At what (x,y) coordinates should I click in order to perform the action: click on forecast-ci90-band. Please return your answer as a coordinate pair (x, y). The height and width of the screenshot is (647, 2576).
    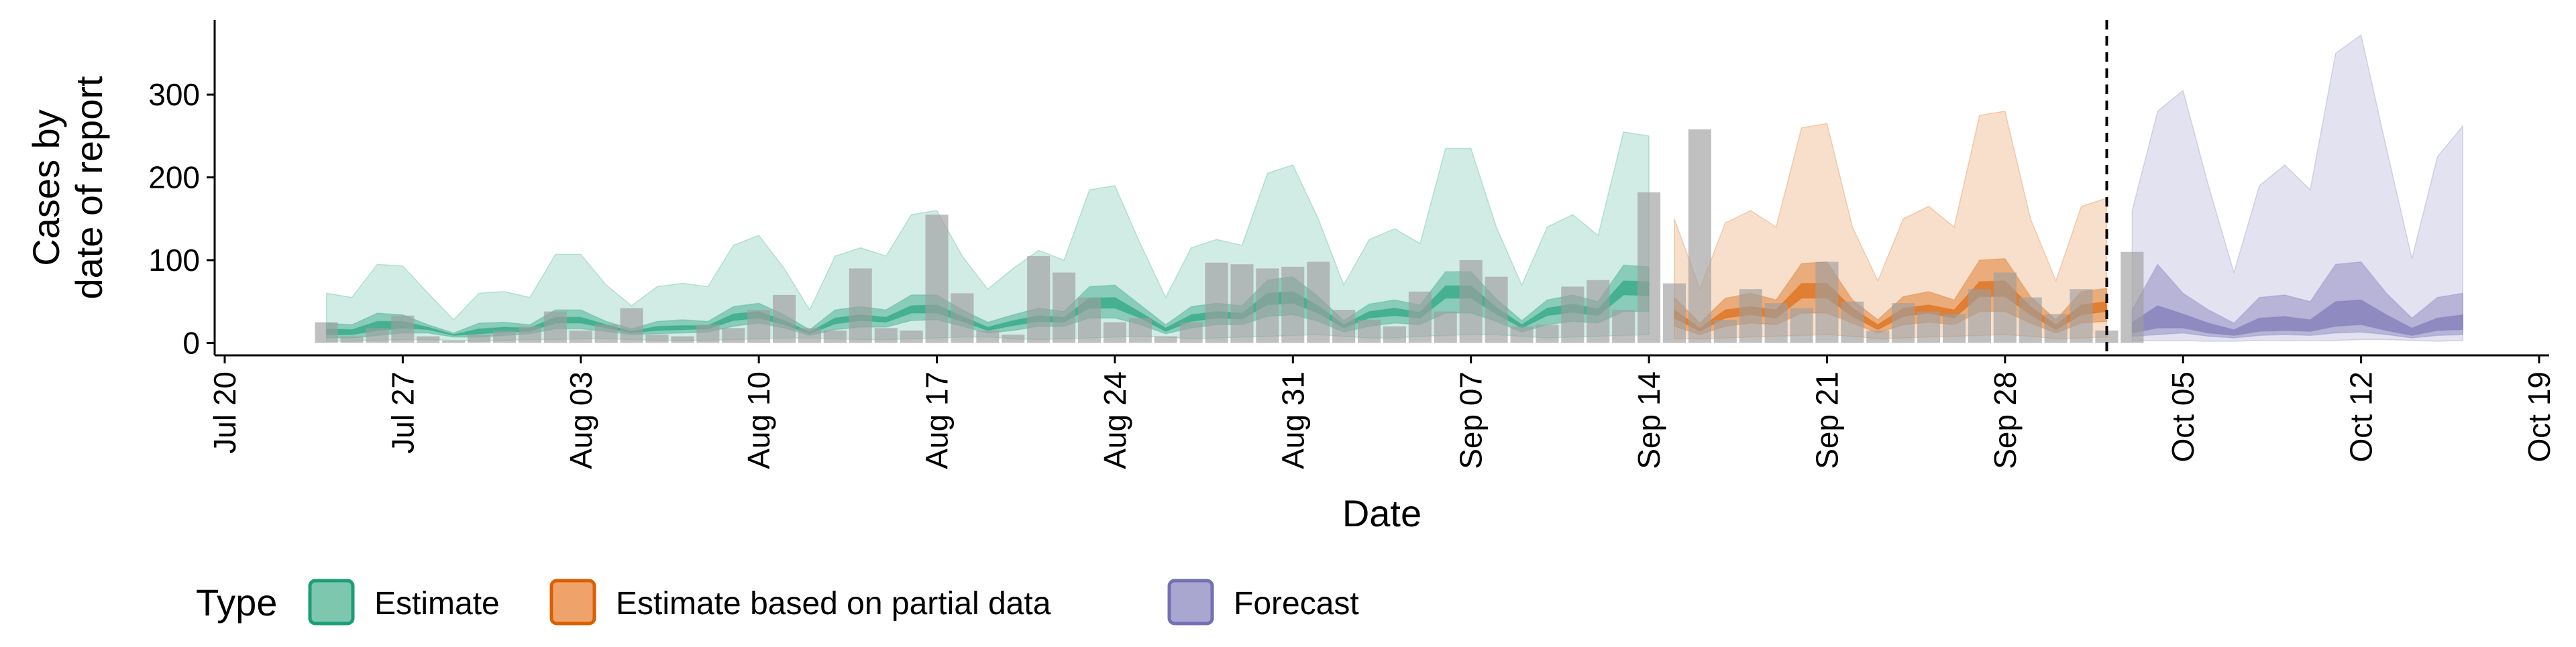
    Looking at the image, I should click on (2297, 188).